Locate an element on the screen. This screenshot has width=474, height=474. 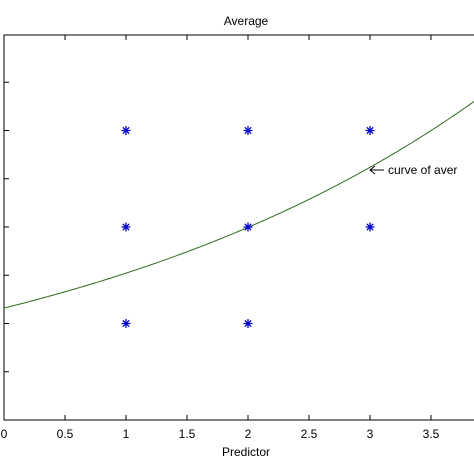
x-axis-label: Predictor is located at coordinates (246, 452).